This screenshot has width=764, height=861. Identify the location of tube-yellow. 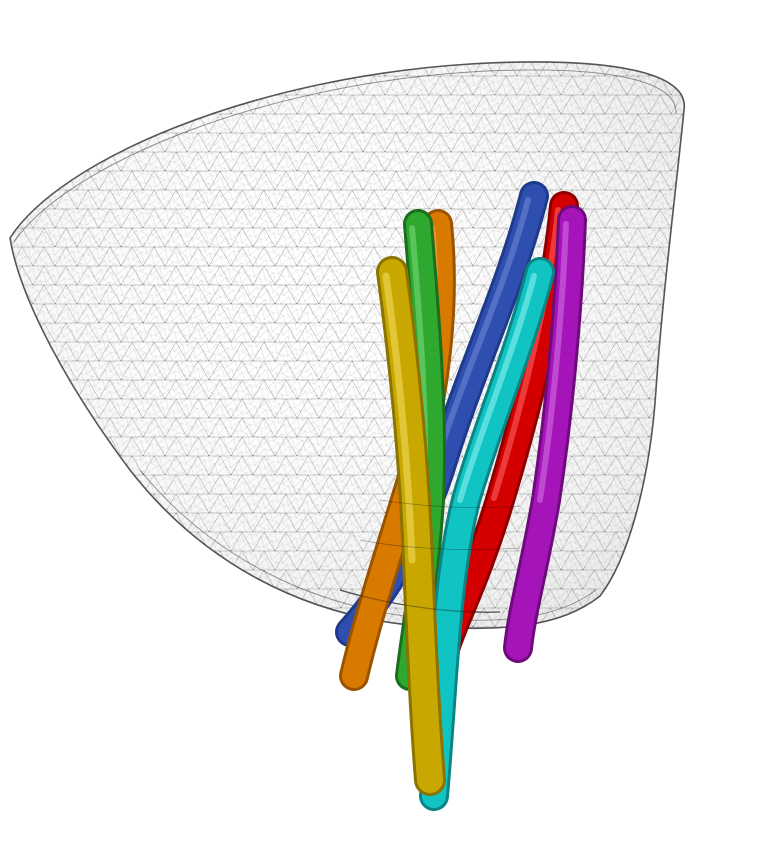
(411, 526).